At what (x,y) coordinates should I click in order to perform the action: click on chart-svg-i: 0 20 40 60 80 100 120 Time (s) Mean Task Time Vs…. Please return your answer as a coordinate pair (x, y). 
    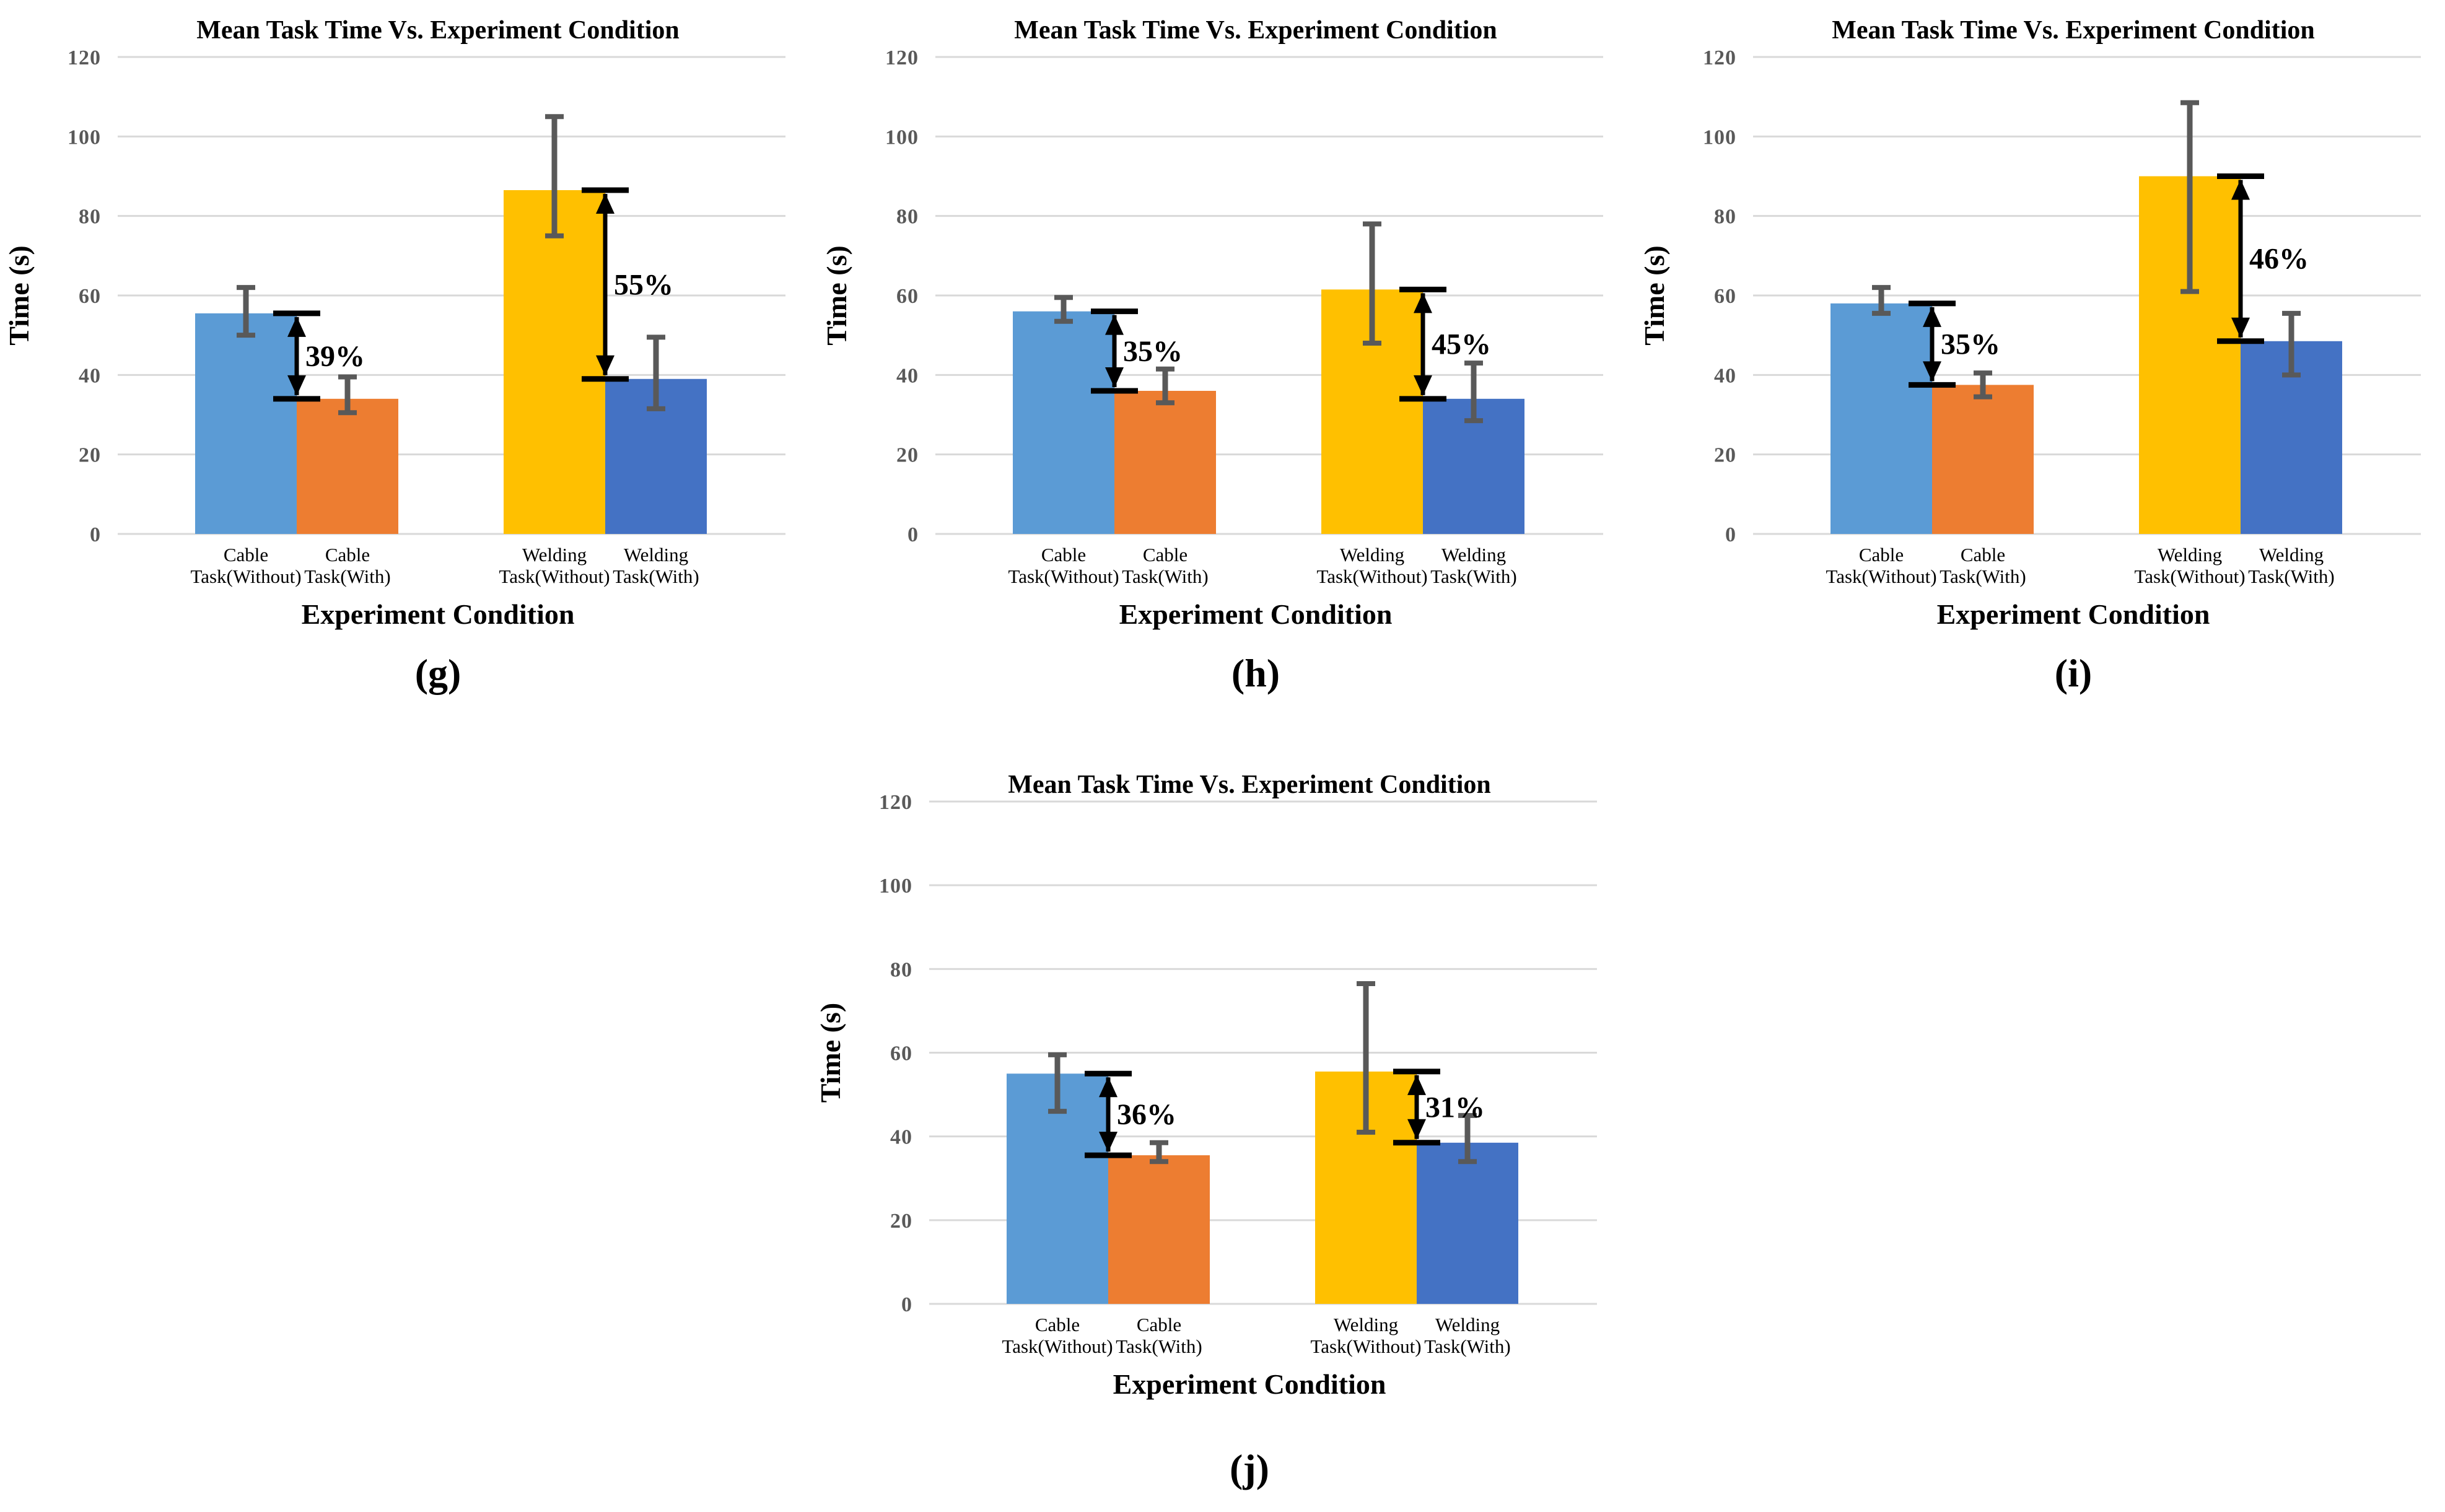
    Looking at the image, I should click on (2030, 355).